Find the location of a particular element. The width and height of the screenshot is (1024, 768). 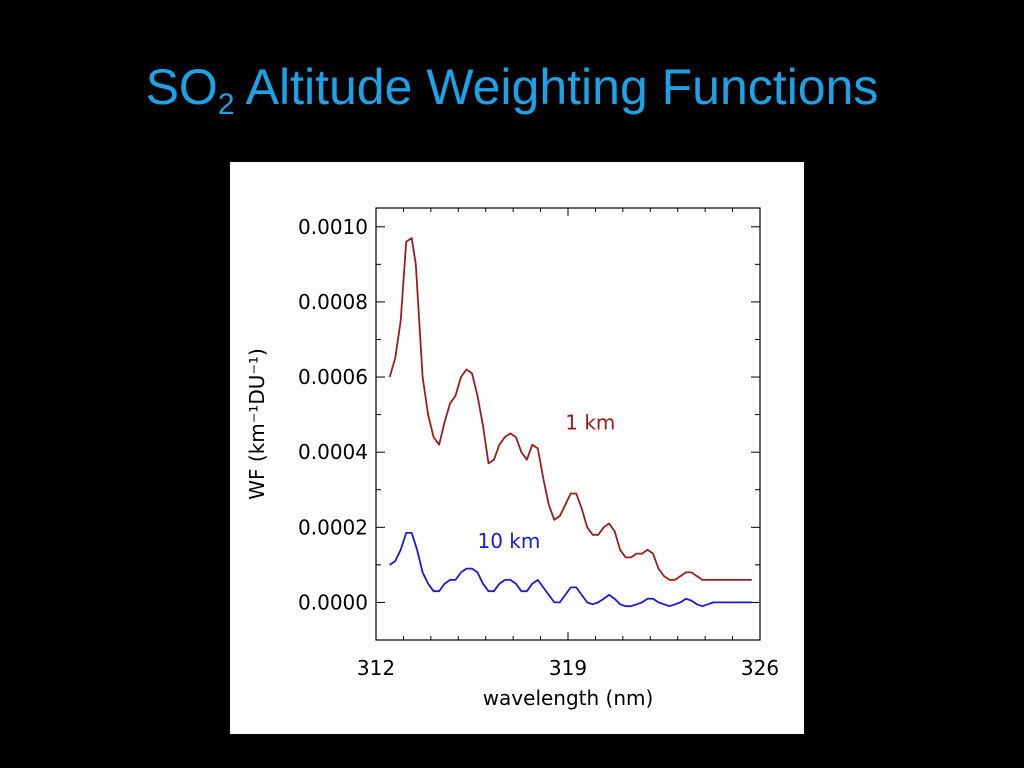

series-label-1: 10 km is located at coordinates (508, 541).